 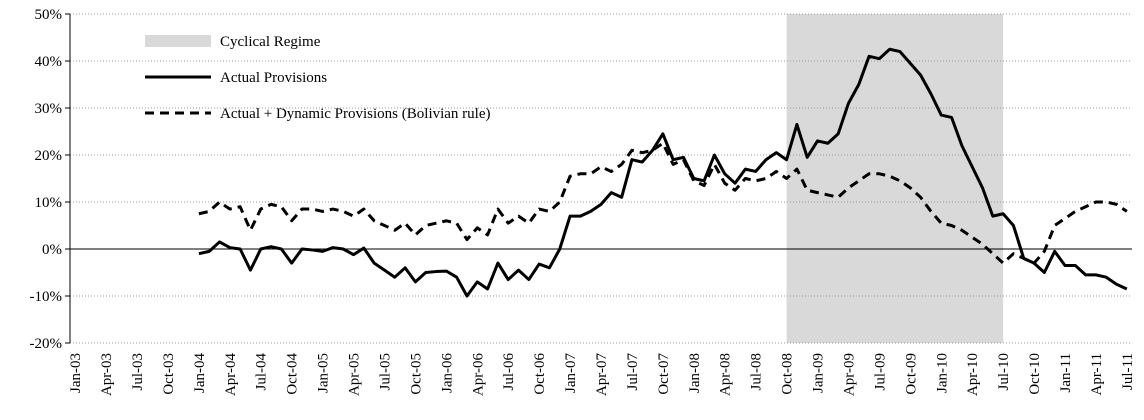 What do you see at coordinates (509, 372) in the screenshot?
I see `x-tick-label: Jul-06` at bounding box center [509, 372].